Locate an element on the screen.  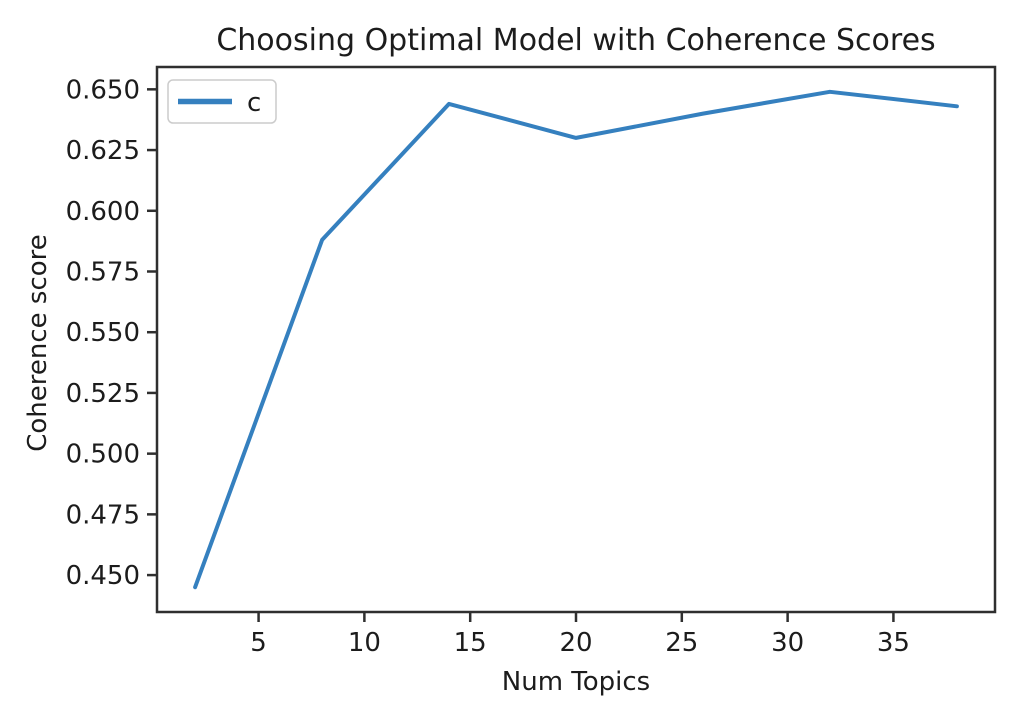
y-tick-label: 0.475 is located at coordinates (103, 515).